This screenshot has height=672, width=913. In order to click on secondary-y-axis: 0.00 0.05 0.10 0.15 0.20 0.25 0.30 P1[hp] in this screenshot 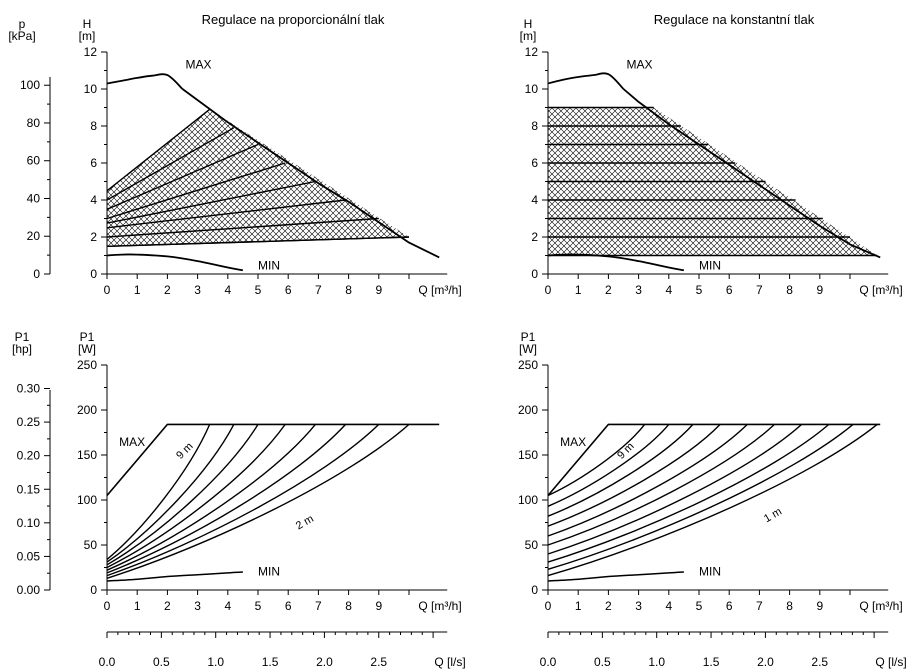, I will do `click(31, 463)`.